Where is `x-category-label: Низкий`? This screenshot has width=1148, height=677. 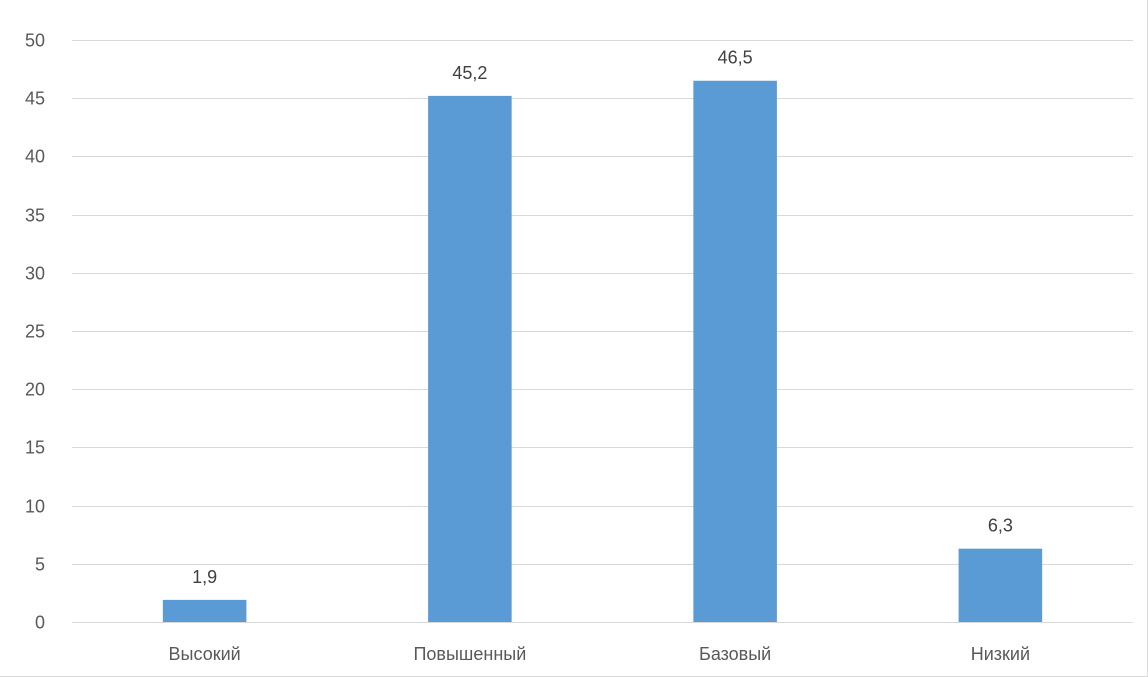 x-category-label: Низкий is located at coordinates (1000, 654).